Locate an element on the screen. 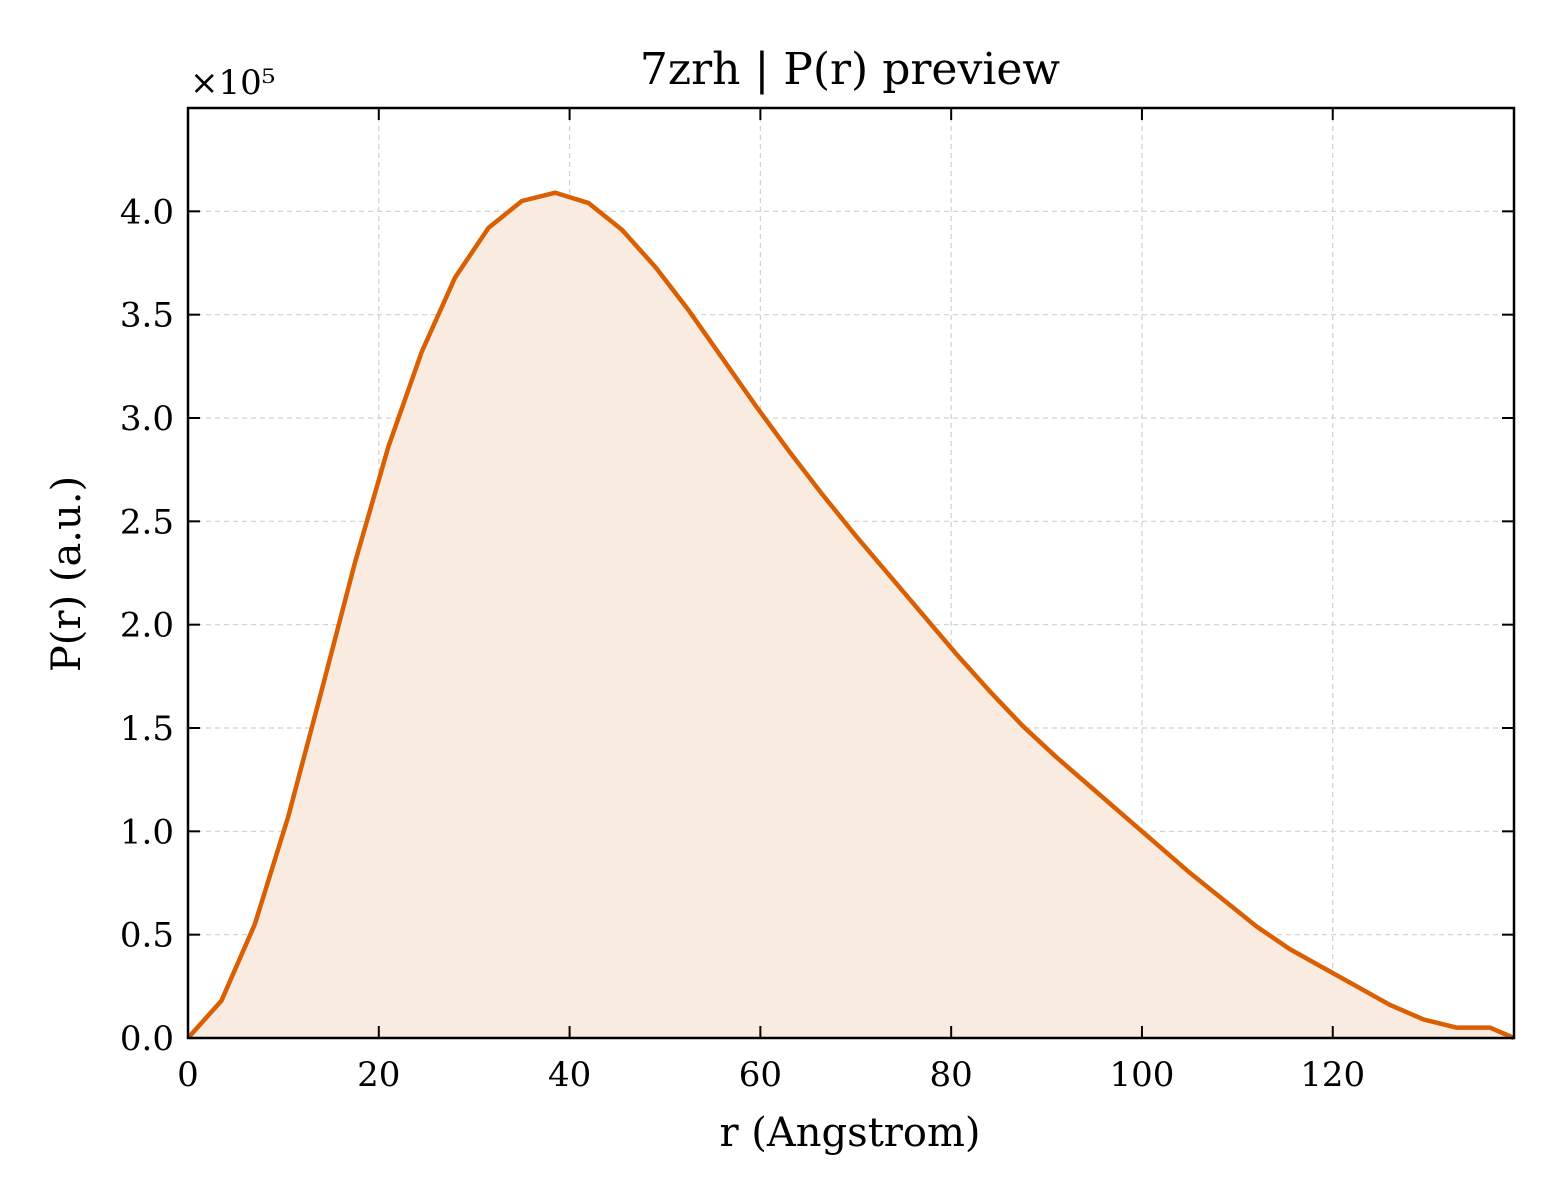  y-tick-label-5: 2.5 is located at coordinates (147, 522).